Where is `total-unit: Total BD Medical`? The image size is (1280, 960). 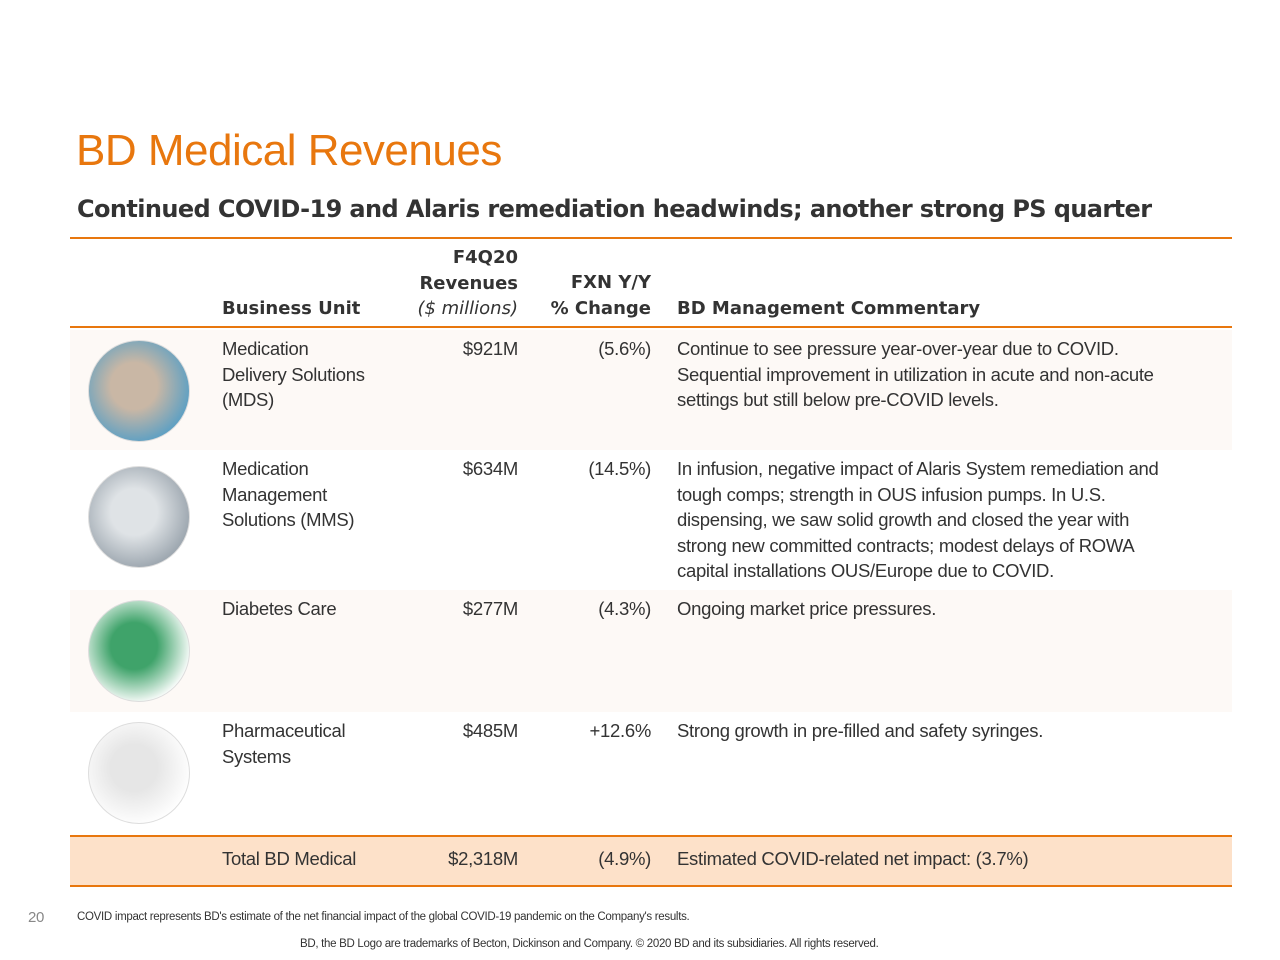 total-unit: Total BD Medical is located at coordinates (289, 858).